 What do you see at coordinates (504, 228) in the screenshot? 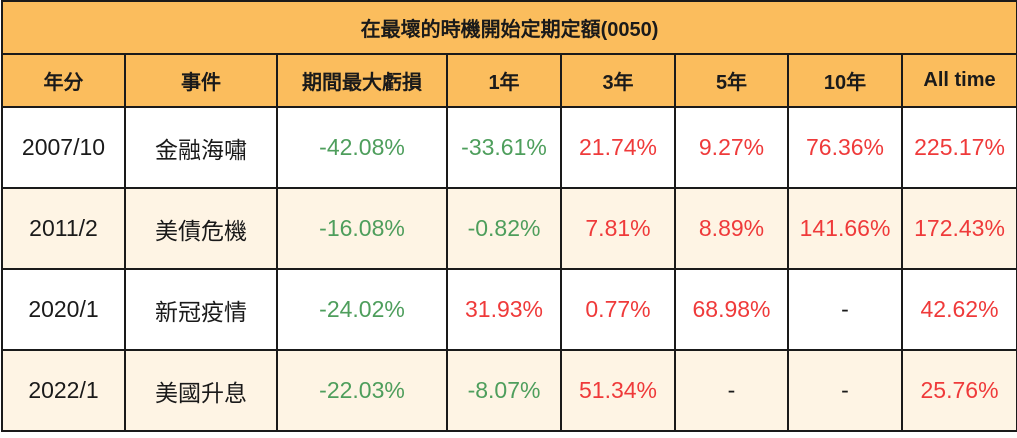
I see `cell-1y: -0.82%` at bounding box center [504, 228].